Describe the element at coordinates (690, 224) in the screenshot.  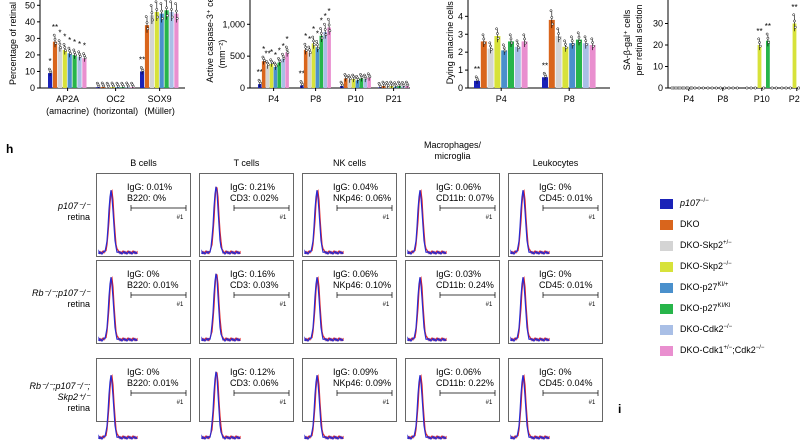
I see `legend-label: DKO` at that location.